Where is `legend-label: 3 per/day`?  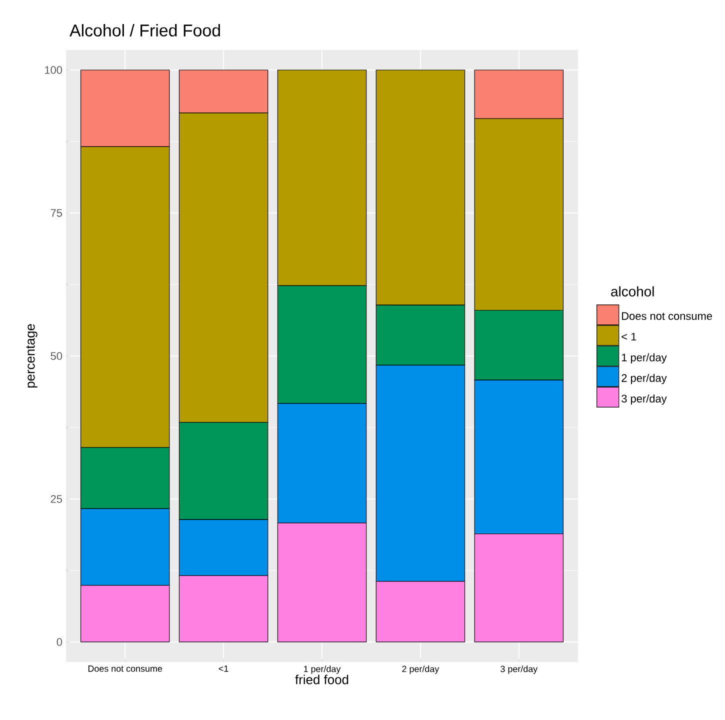 legend-label: 3 per/day is located at coordinates (644, 399).